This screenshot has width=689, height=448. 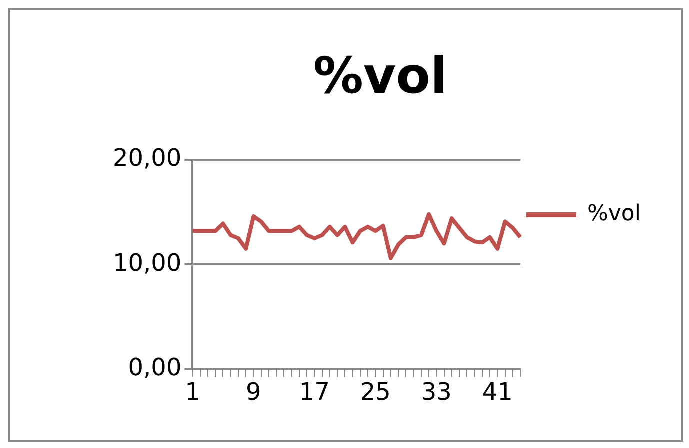 What do you see at coordinates (155, 367) in the screenshot?
I see `y-tick-label: 0,00` at bounding box center [155, 367].